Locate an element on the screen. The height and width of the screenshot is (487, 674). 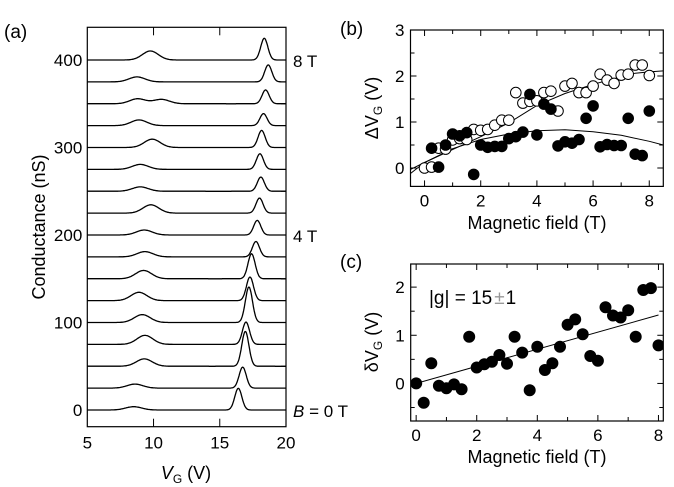
trace-1.5T is located at coordinates (186, 333).